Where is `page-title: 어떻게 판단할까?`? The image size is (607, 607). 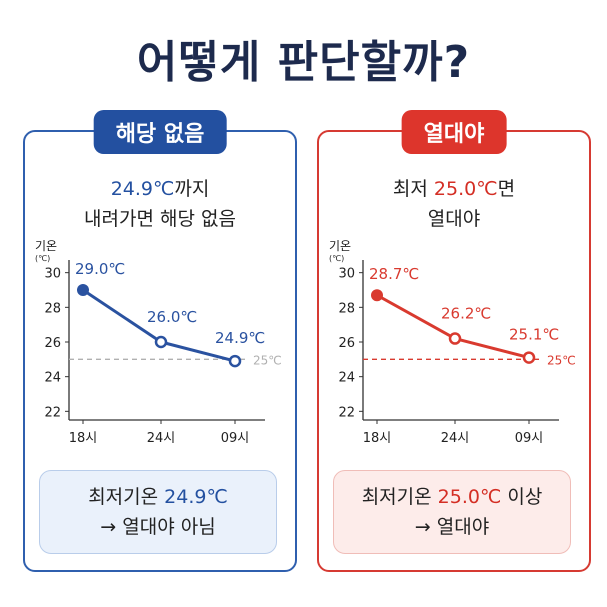 page-title: 어떻게 판단할까? is located at coordinates (303, 62).